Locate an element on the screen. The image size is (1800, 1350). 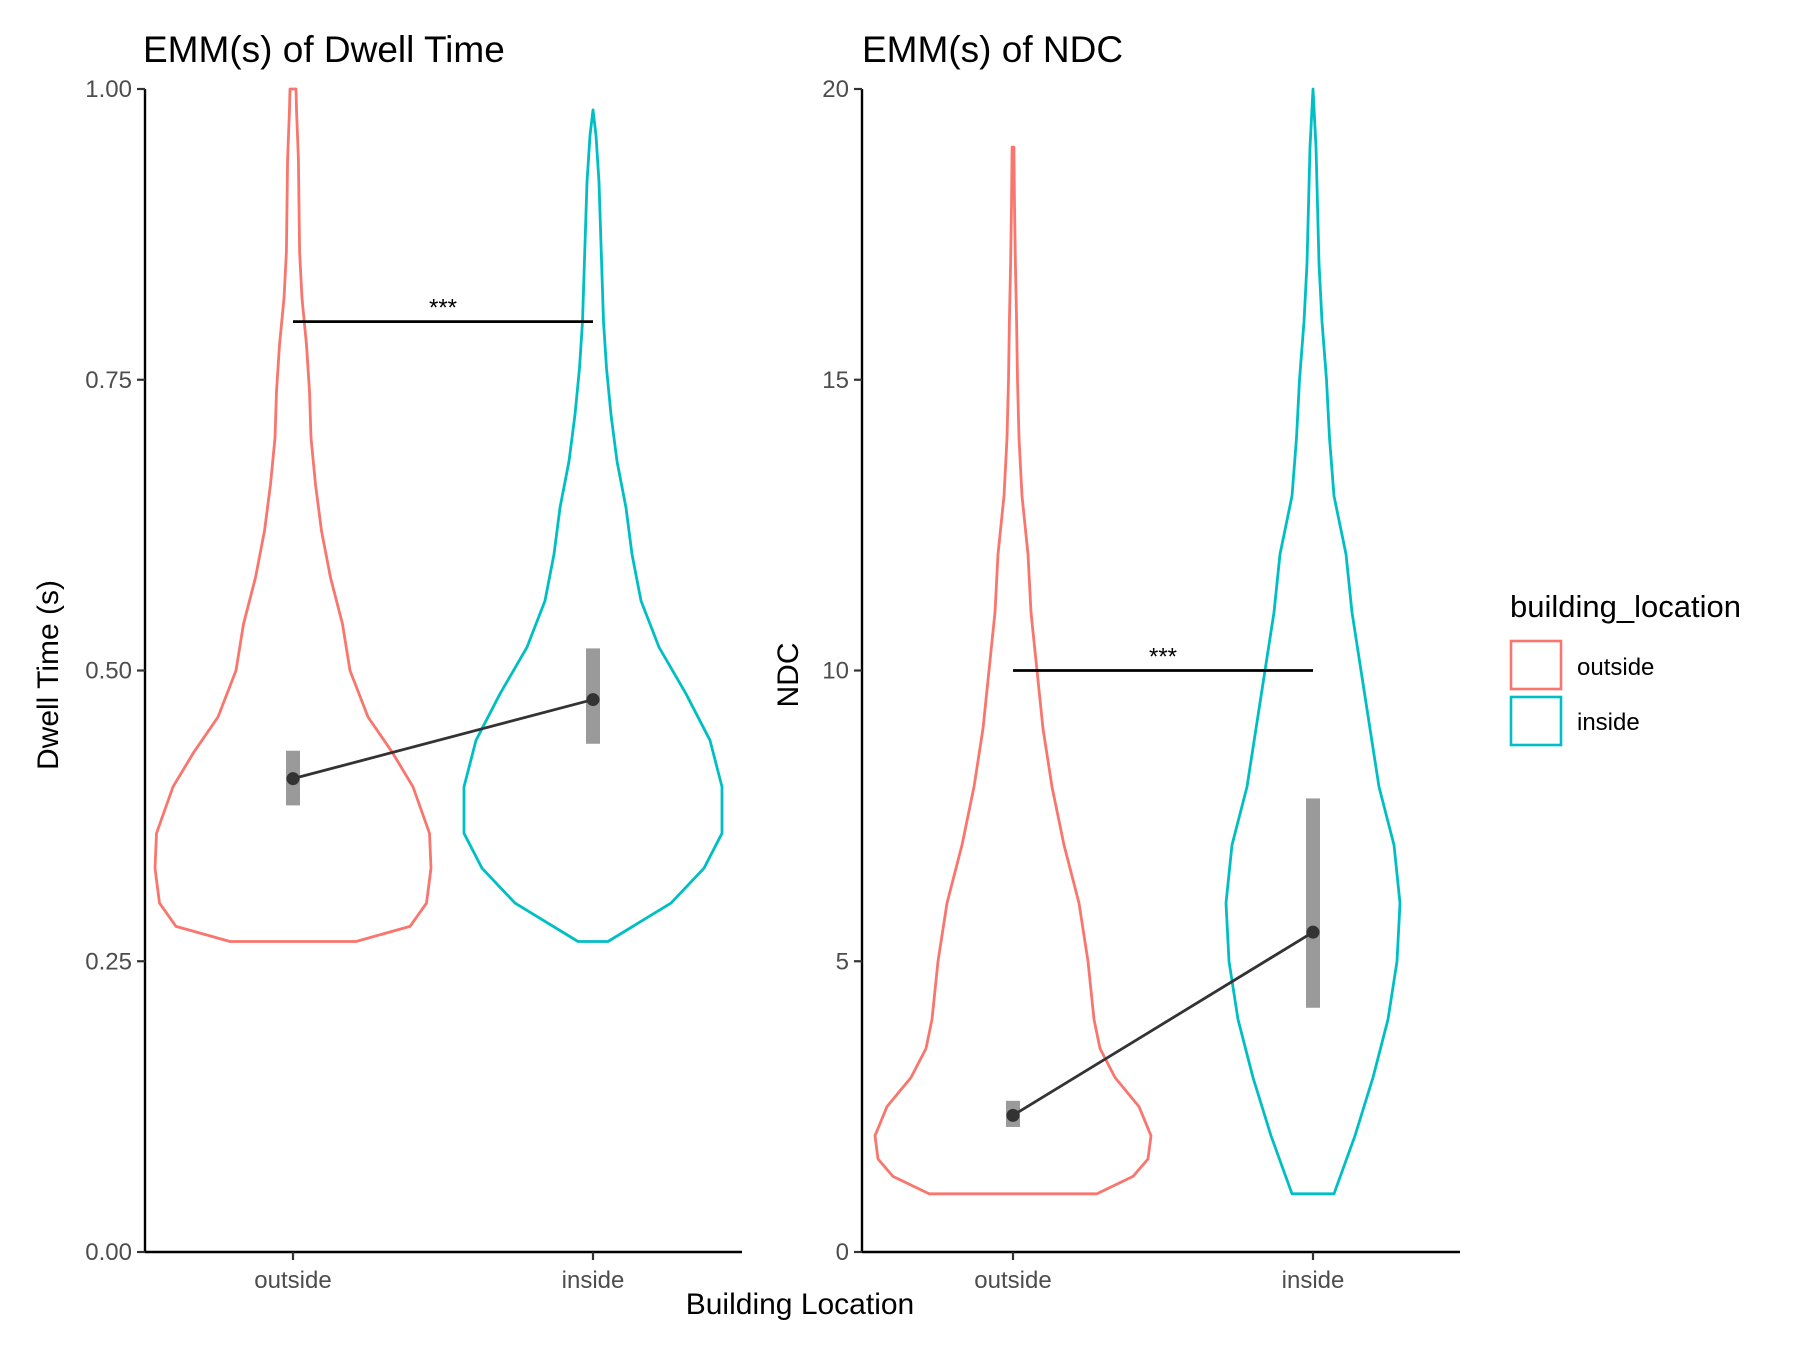
y-tick-label: 15 is located at coordinates (835, 380).